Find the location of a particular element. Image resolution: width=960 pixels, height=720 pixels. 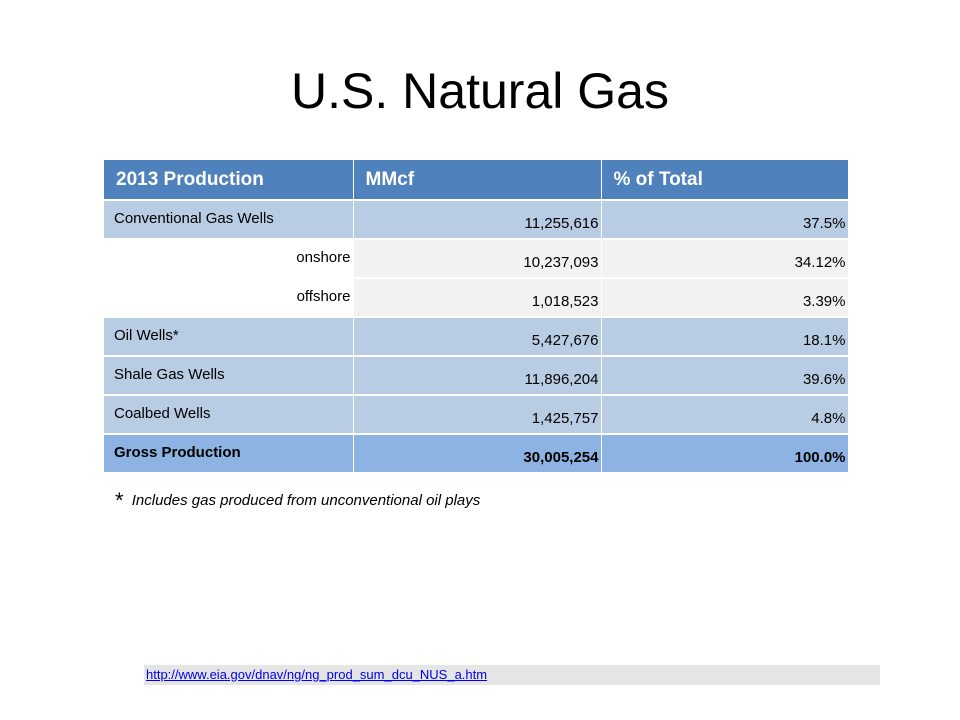

row-mmcf: 11,896,204 is located at coordinates (477, 376).